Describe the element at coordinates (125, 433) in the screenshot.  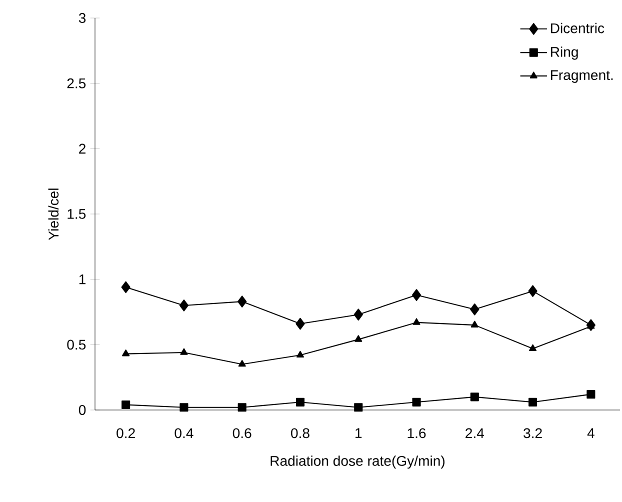
I see `x-tick-label: 0.2` at that location.